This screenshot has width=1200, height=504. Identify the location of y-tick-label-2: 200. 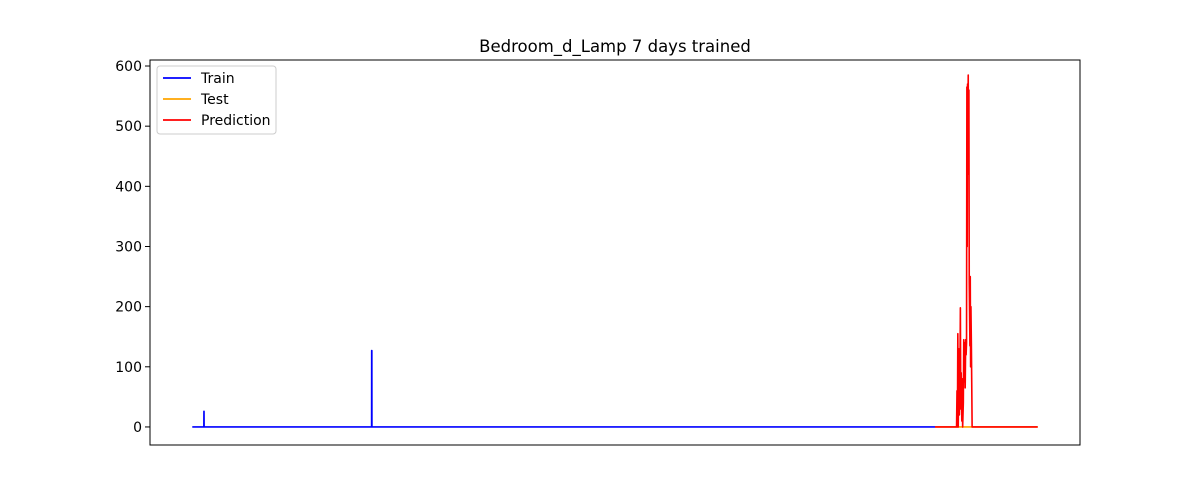
(128, 308).